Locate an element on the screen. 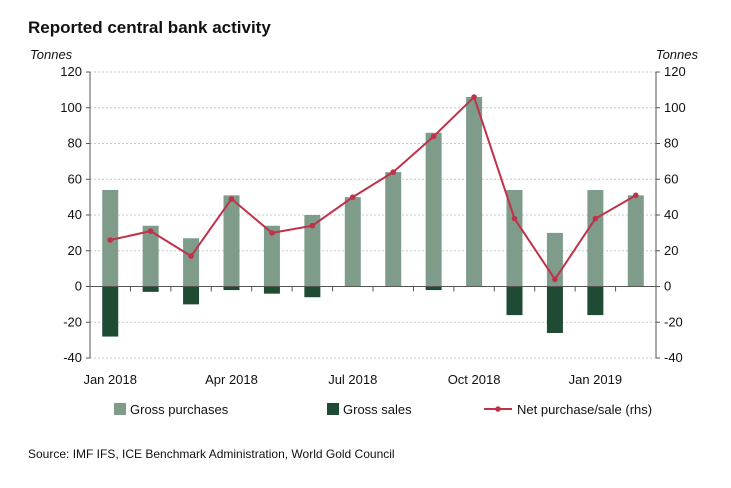 This screenshot has height=488, width=731. y-tick-label-right: 120 is located at coordinates (675, 71).